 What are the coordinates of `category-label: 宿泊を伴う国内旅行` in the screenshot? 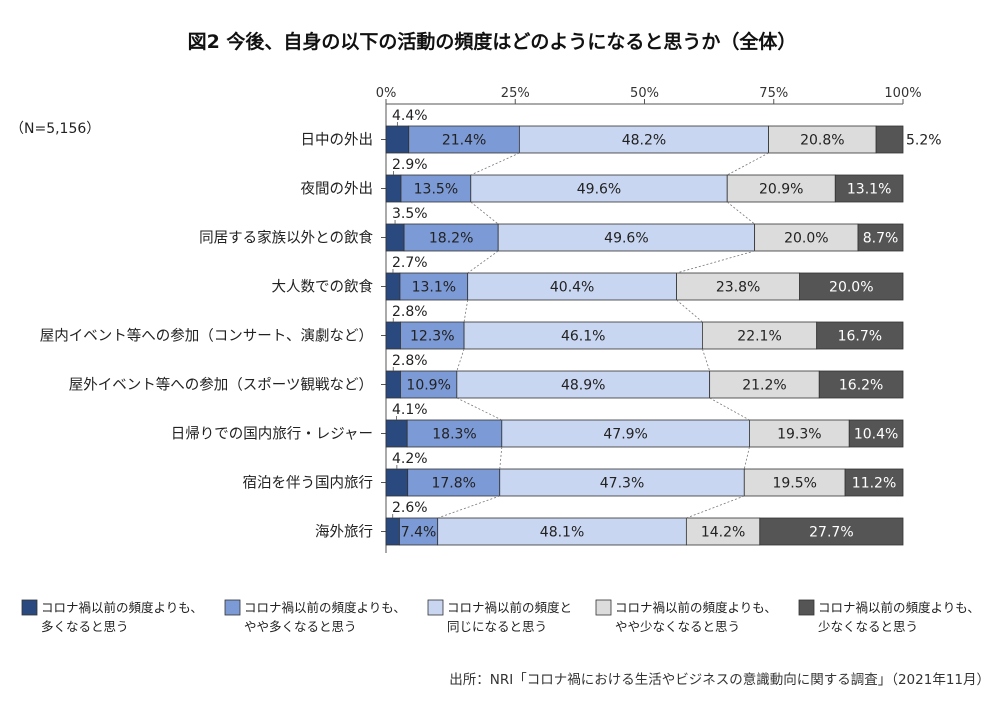 It's located at (308, 483).